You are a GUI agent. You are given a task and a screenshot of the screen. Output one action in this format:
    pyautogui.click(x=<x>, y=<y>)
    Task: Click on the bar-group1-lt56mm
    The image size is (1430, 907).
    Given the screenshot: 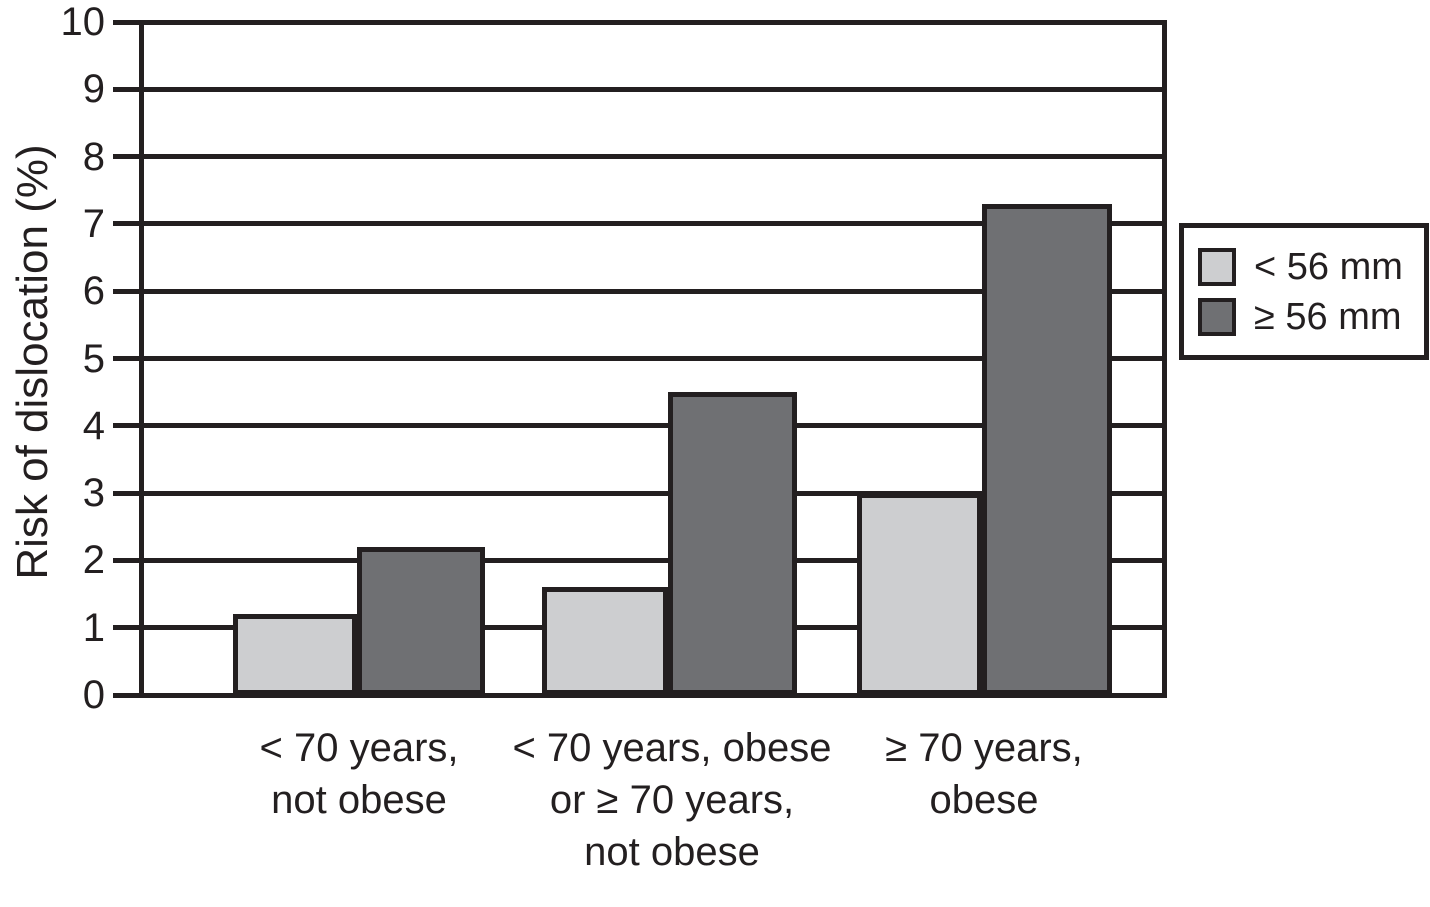 What is the action you would take?
    pyautogui.click(x=295, y=654)
    